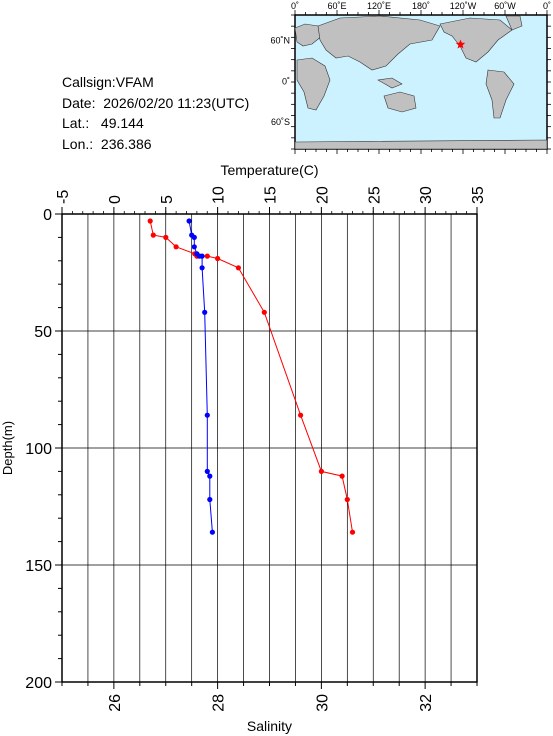 Image resolution: width=553 pixels, height=736 pixels. I want to click on latitude-label: Lat.: 49.144, so click(103, 123).